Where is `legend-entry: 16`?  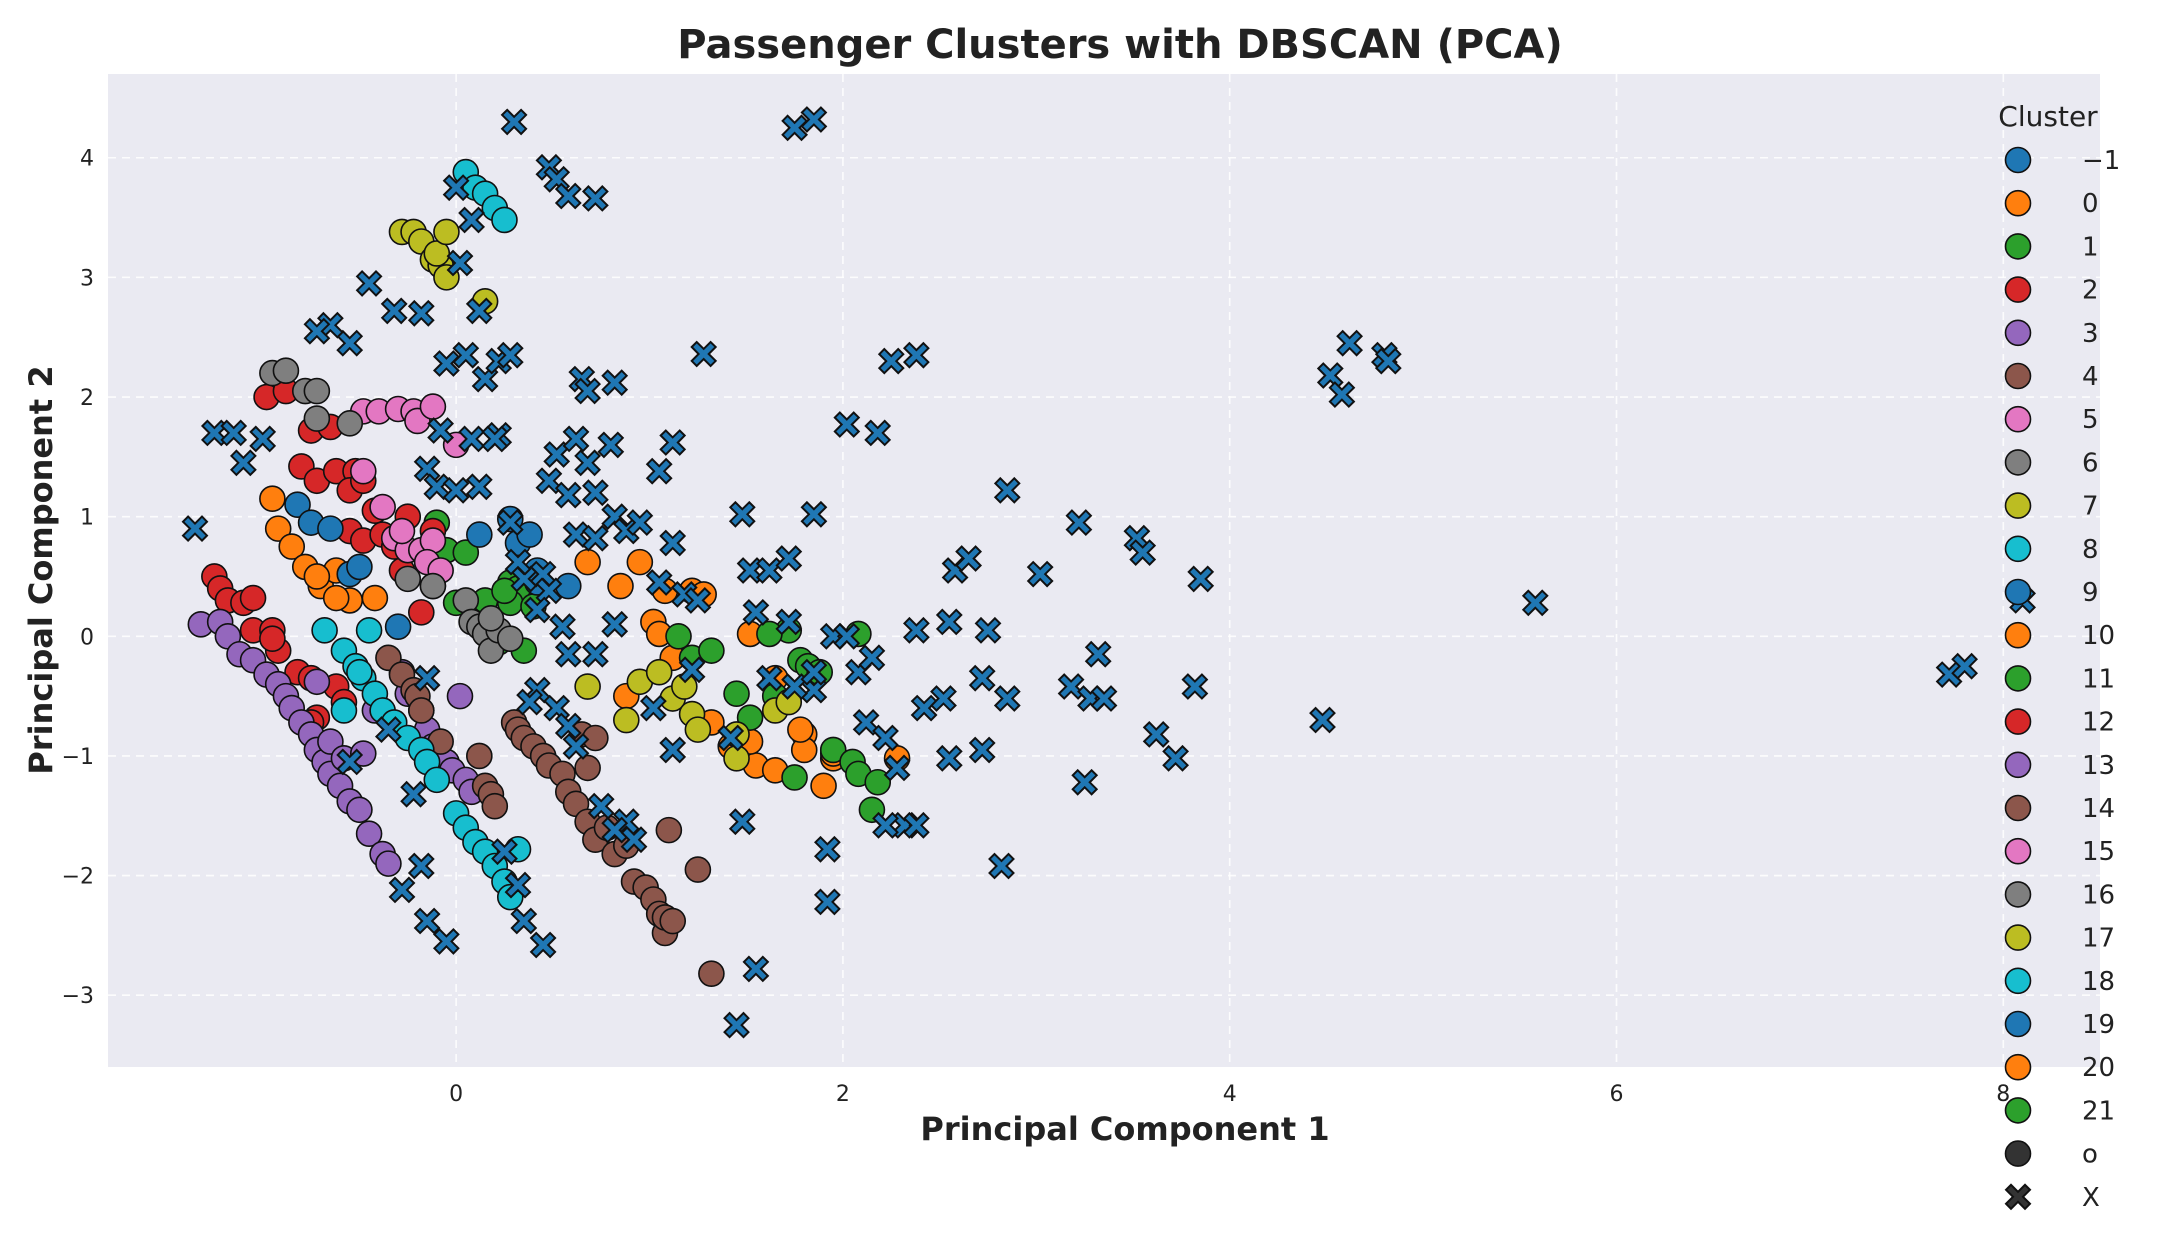 legend-entry: 16 is located at coordinates (2059, 895).